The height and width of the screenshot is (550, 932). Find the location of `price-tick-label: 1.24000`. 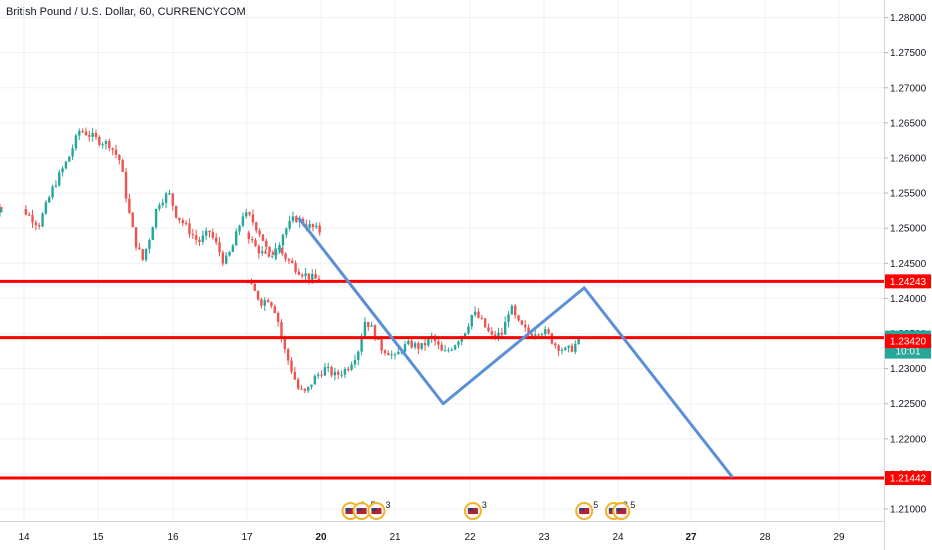

price-tick-label: 1.24000 is located at coordinates (908, 299).